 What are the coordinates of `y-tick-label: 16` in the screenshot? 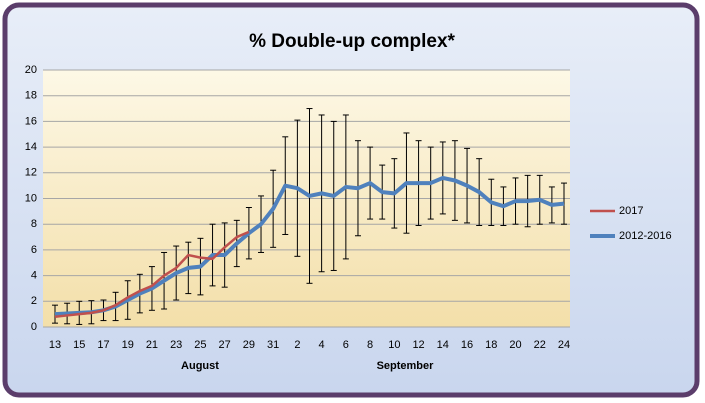 It's located at (31, 121).